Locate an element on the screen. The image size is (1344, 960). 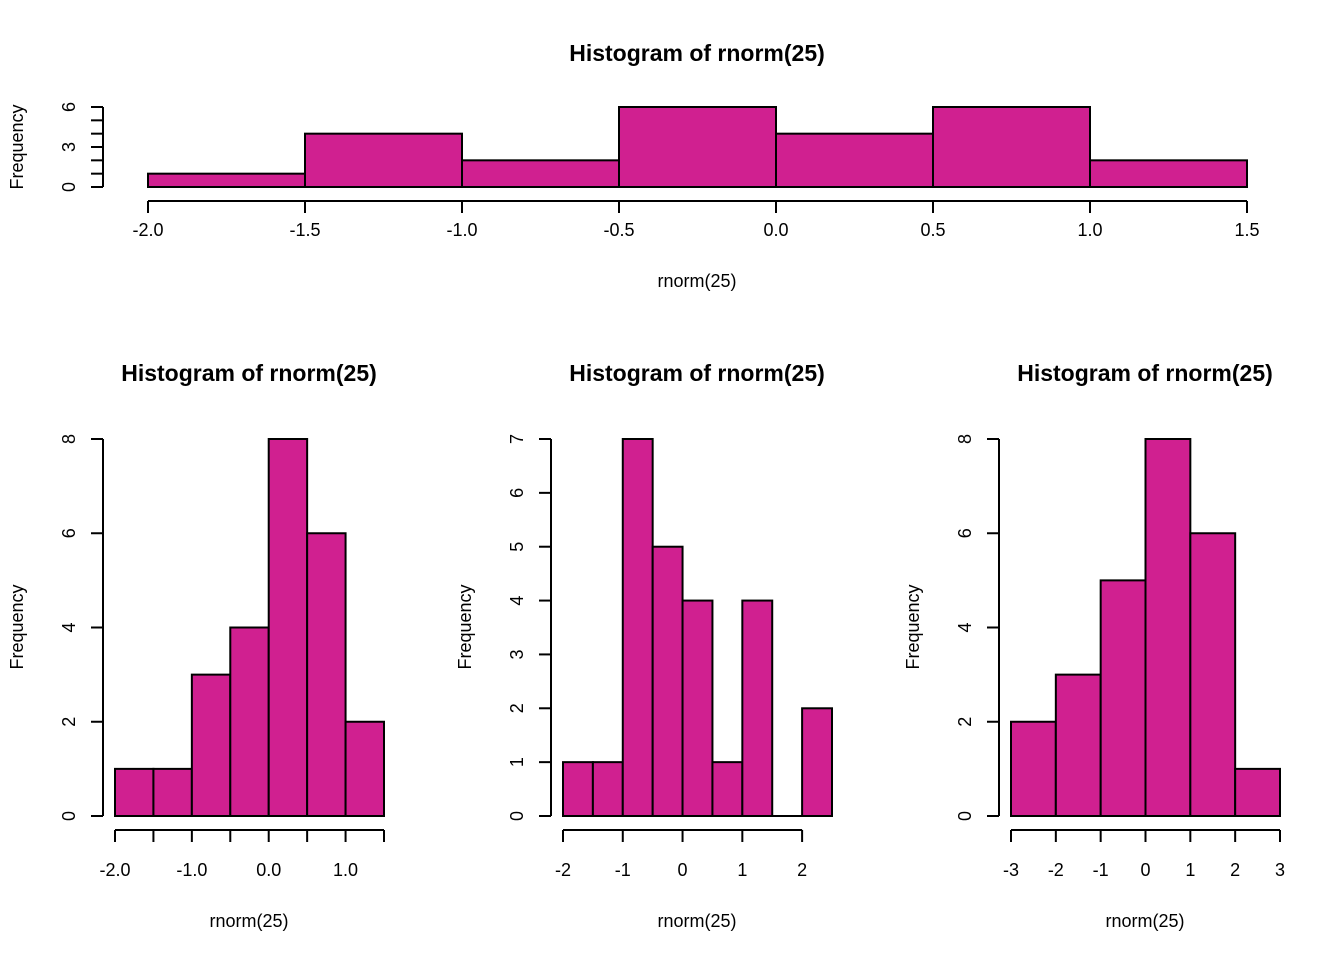
y-tick-label: 7 is located at coordinates (517, 439).